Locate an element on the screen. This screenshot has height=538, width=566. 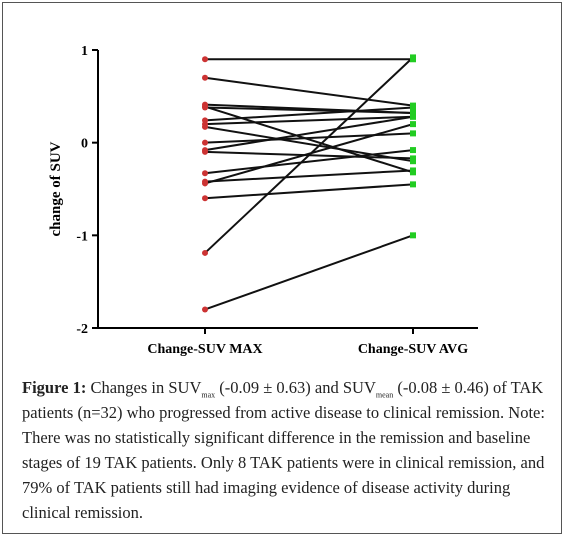
y-axis-title: change of SUV is located at coordinates (56, 188).